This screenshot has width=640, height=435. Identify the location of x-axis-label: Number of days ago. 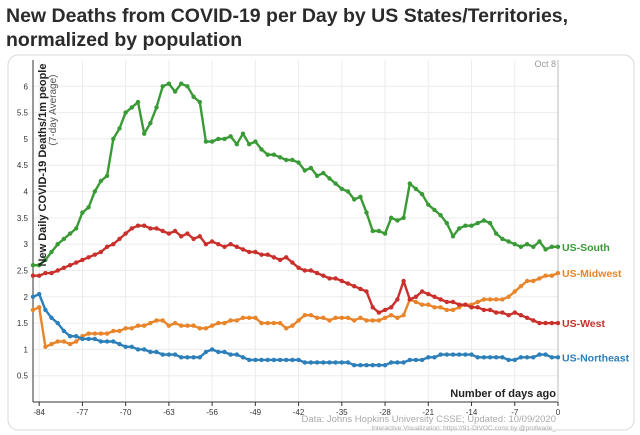
(503, 394).